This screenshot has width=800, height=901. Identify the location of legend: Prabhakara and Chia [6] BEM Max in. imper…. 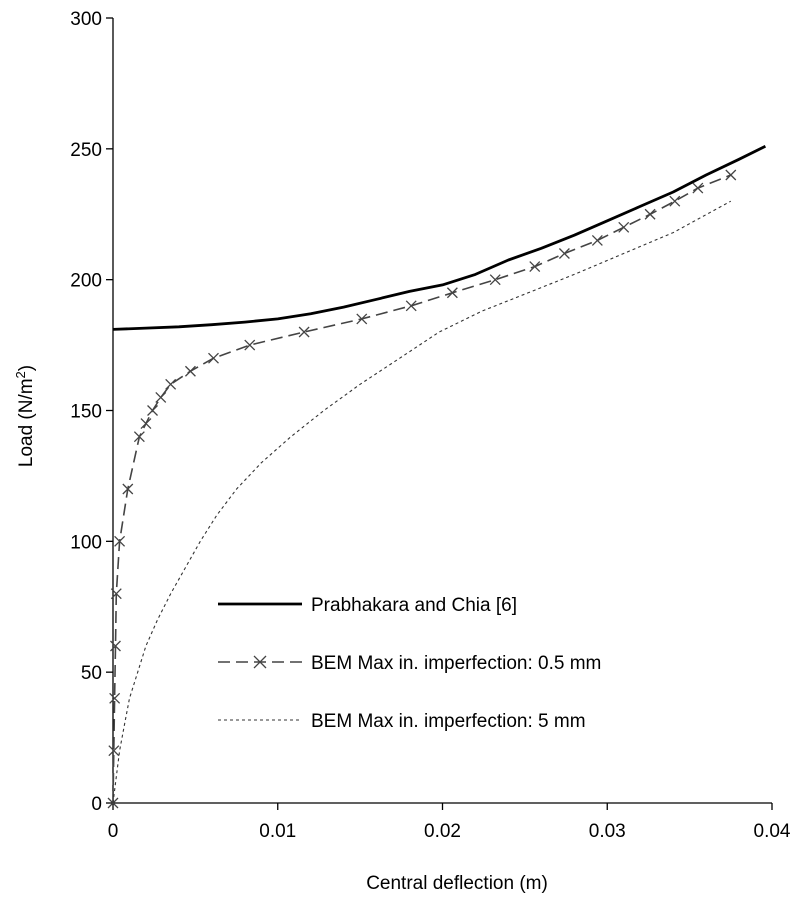
(409, 663).